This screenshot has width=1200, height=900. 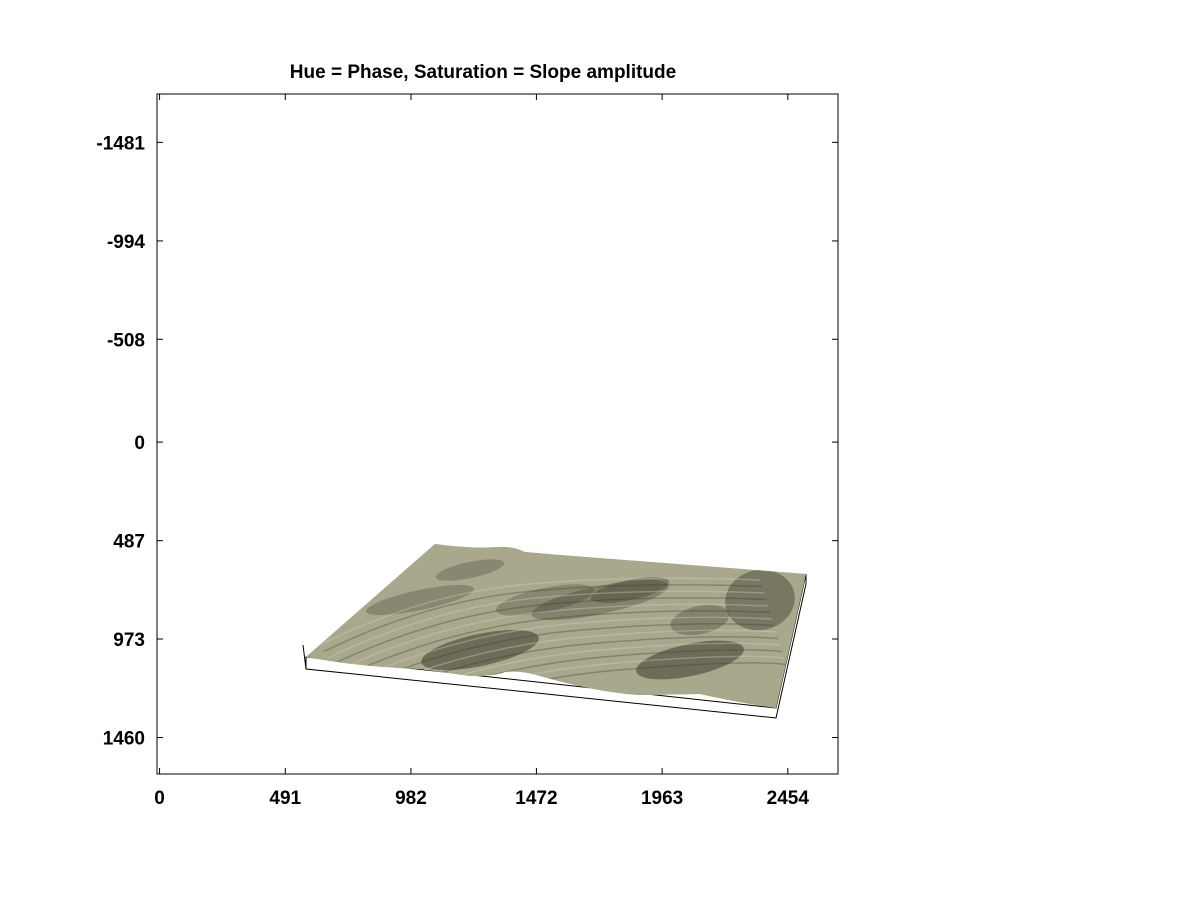 What do you see at coordinates (536, 798) in the screenshot?
I see `x-tick-label: 1472` at bounding box center [536, 798].